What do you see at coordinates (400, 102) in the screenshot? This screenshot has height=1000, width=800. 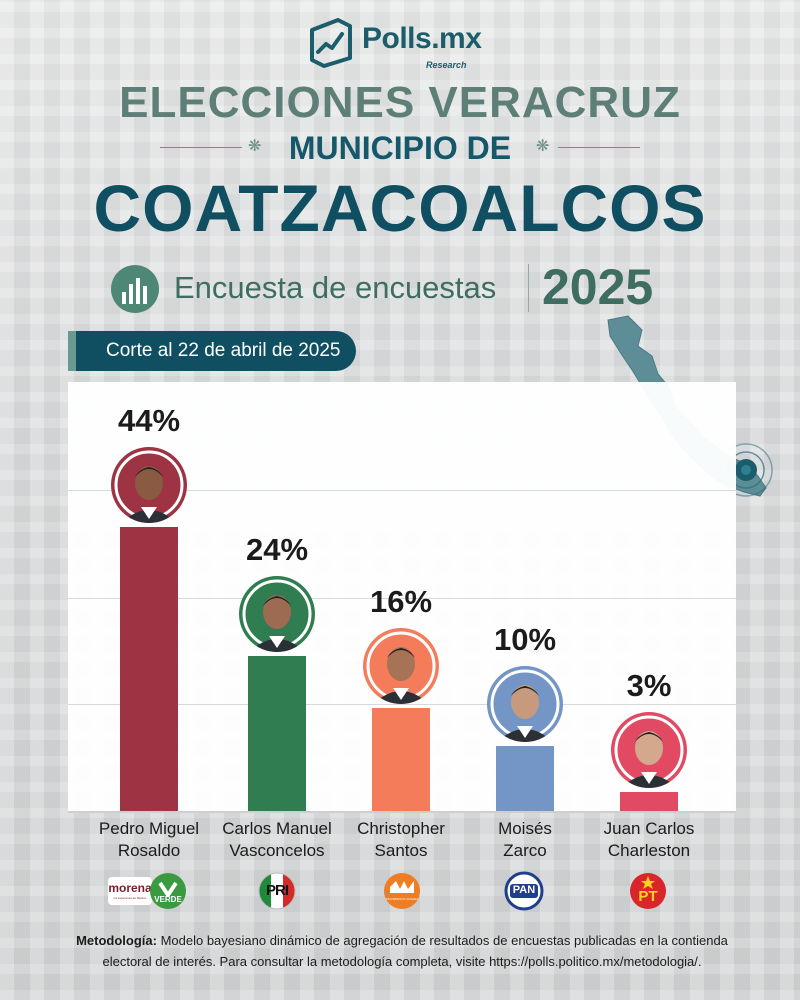 I see `title-elecciones: ELECCIONES VERACRUZ` at bounding box center [400, 102].